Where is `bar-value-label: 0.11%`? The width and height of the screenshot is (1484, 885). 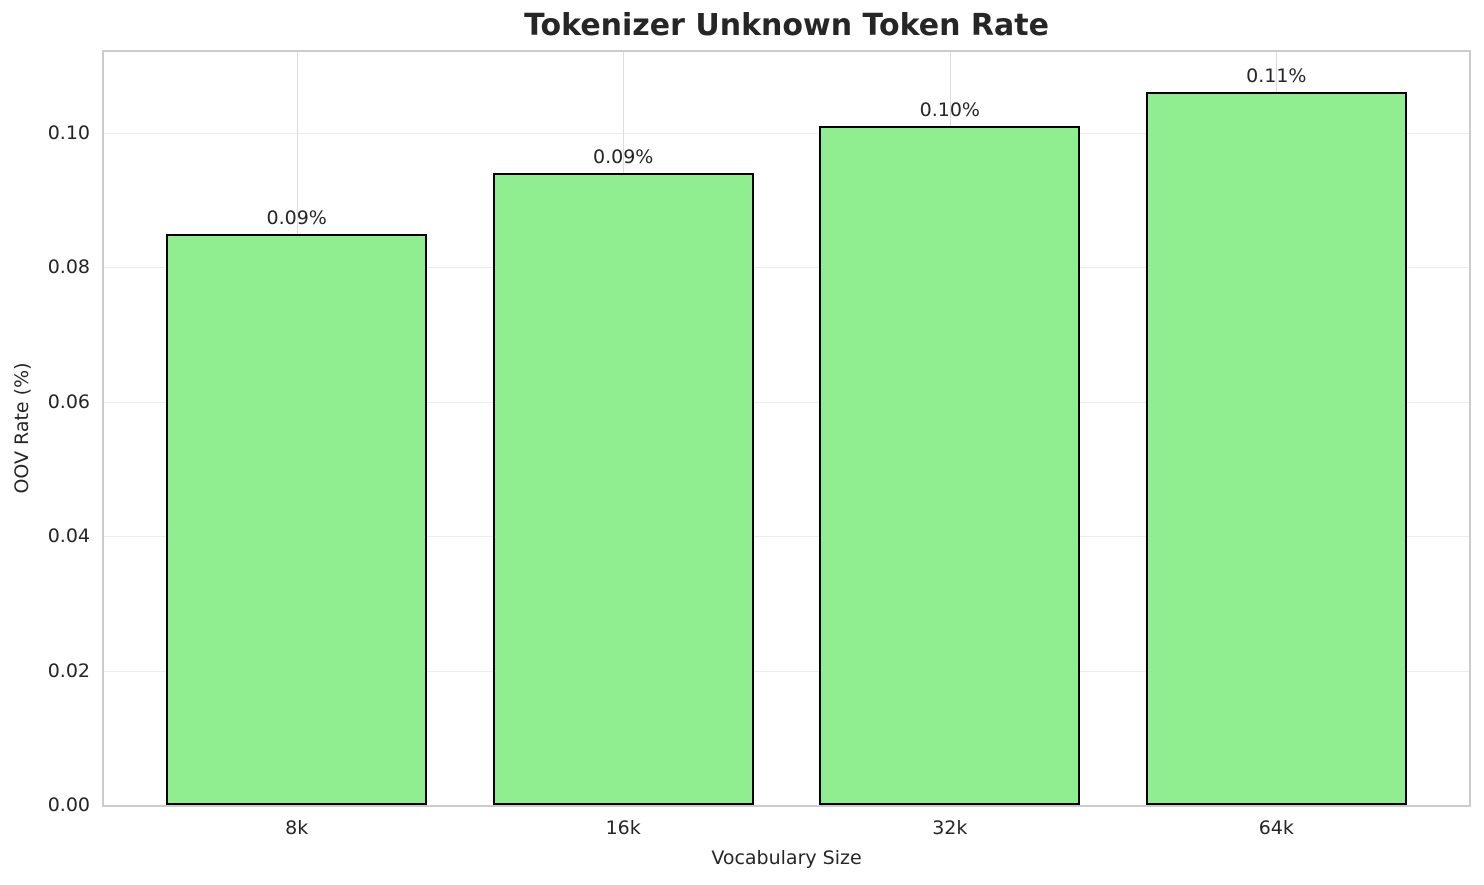
bar-value-label: 0.11% is located at coordinates (1276, 76).